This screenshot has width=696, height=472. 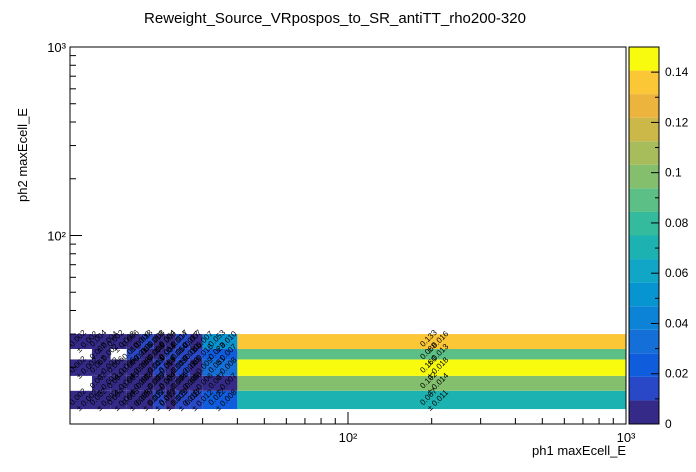 What do you see at coordinates (348, 437) in the screenshot?
I see `x-tick-label: 10²` at bounding box center [348, 437].